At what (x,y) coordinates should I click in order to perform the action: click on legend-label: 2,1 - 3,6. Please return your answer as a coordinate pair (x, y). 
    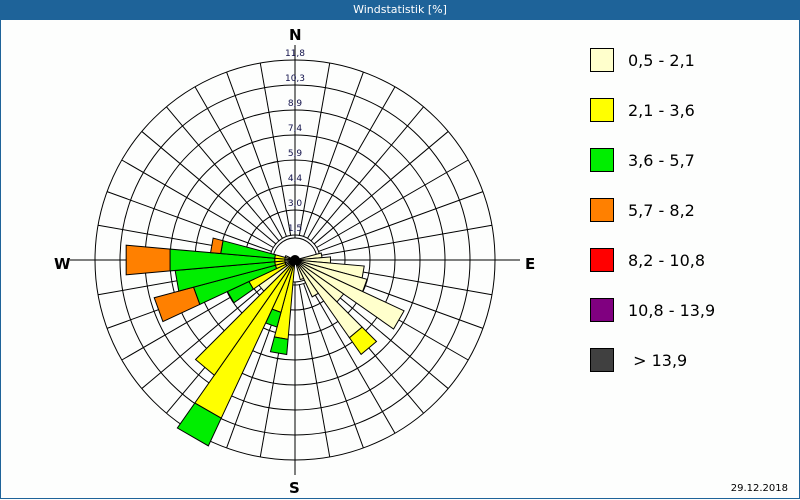
    Looking at the image, I should click on (661, 110).